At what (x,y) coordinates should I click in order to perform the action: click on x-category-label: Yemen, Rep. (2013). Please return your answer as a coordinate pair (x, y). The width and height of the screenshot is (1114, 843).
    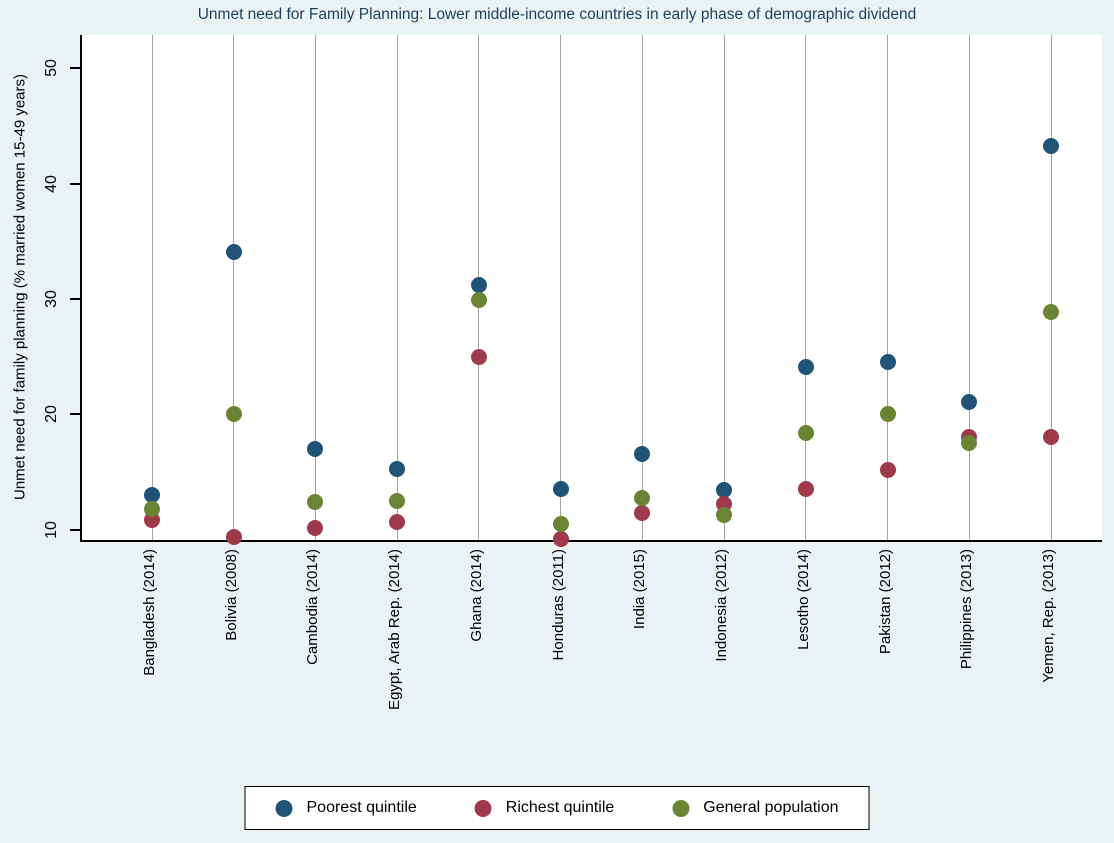
    Looking at the image, I should click on (1049, 616).